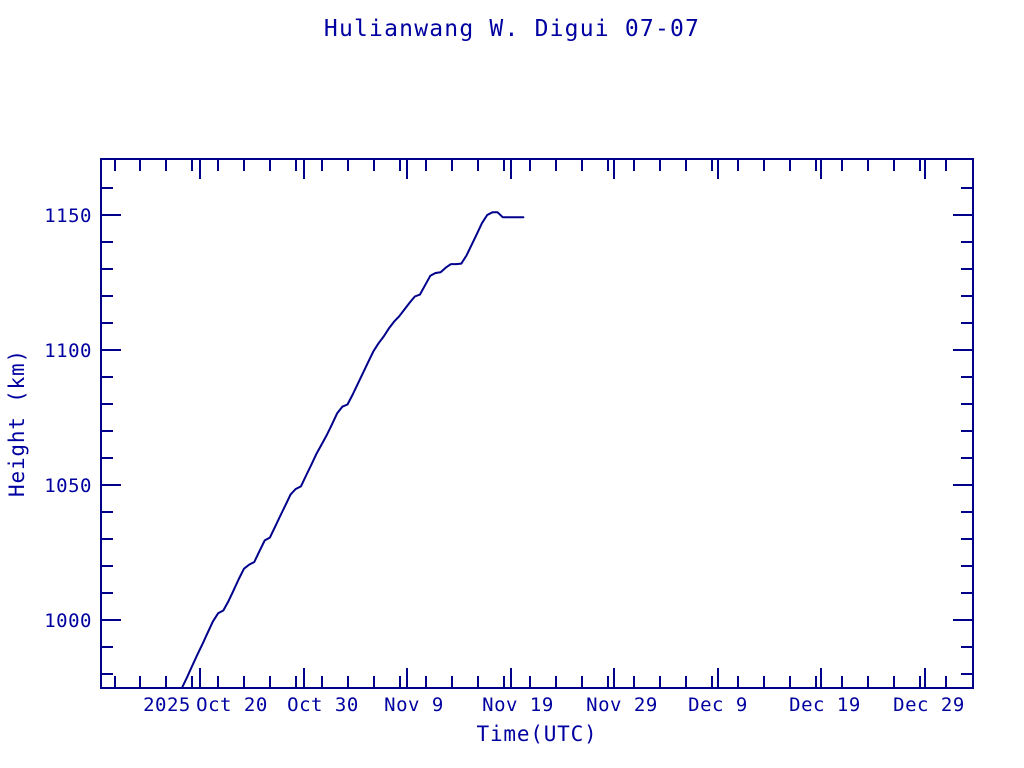  I want to click on x-tick-label-nov-19: Nov 19, so click(518, 705).